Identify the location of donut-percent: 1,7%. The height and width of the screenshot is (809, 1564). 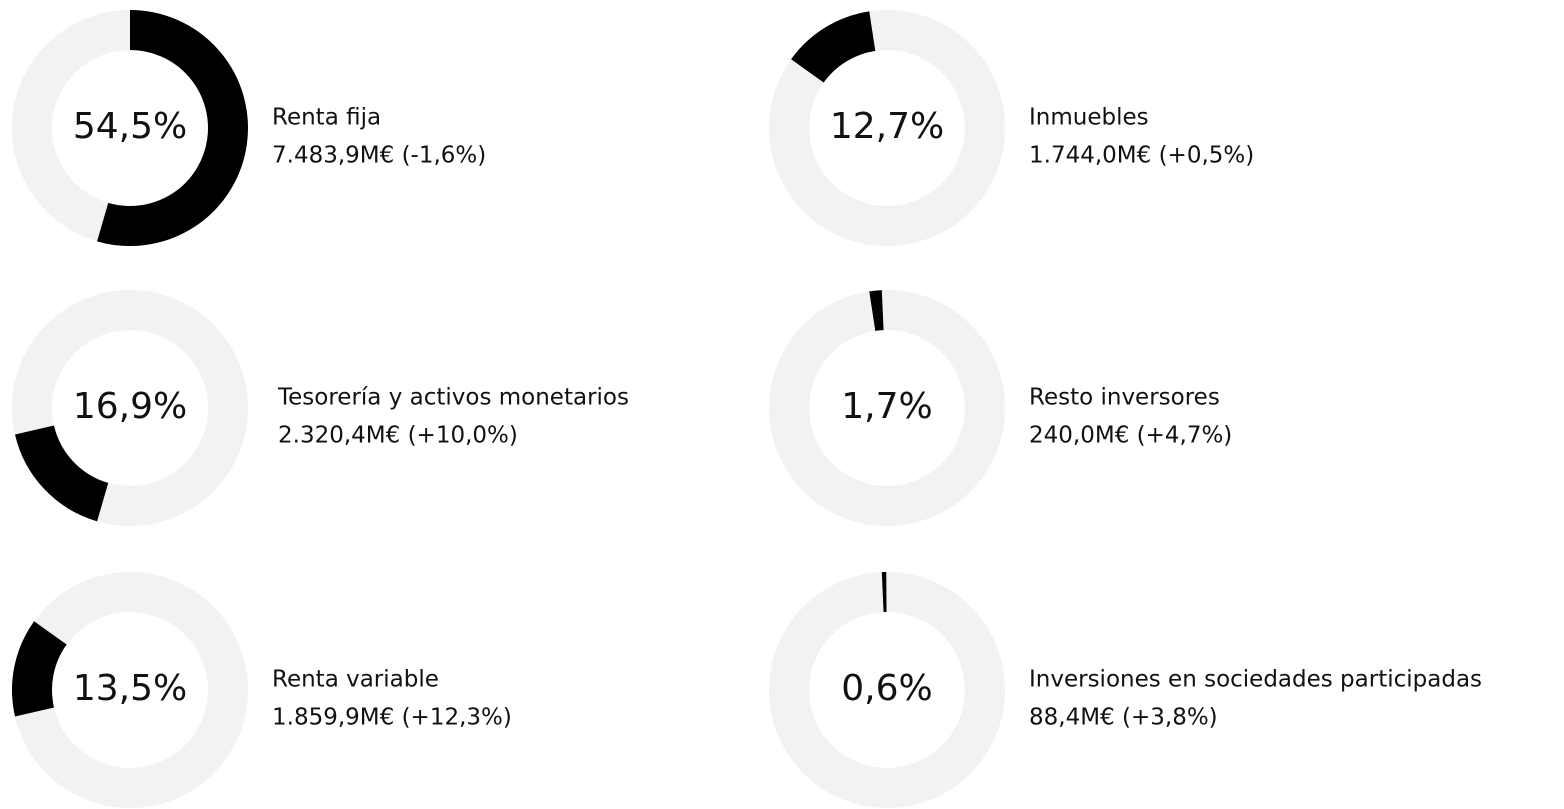
(886, 406).